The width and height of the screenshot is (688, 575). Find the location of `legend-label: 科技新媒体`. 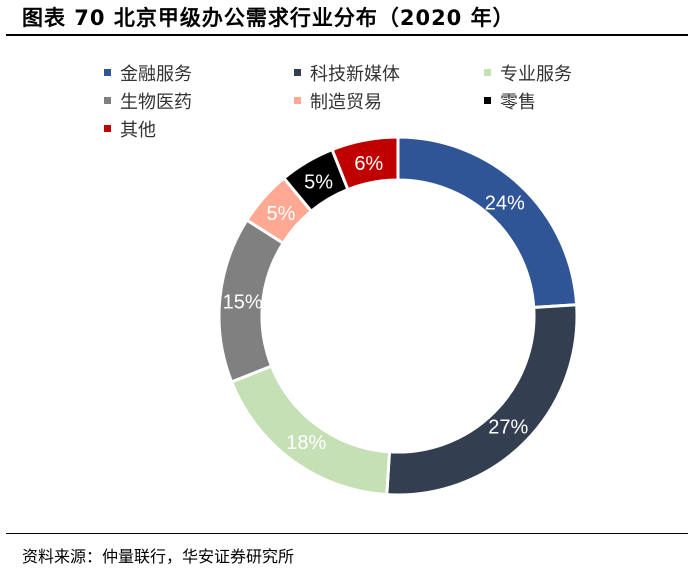

legend-label: 科技新媒体 is located at coordinates (355, 74).